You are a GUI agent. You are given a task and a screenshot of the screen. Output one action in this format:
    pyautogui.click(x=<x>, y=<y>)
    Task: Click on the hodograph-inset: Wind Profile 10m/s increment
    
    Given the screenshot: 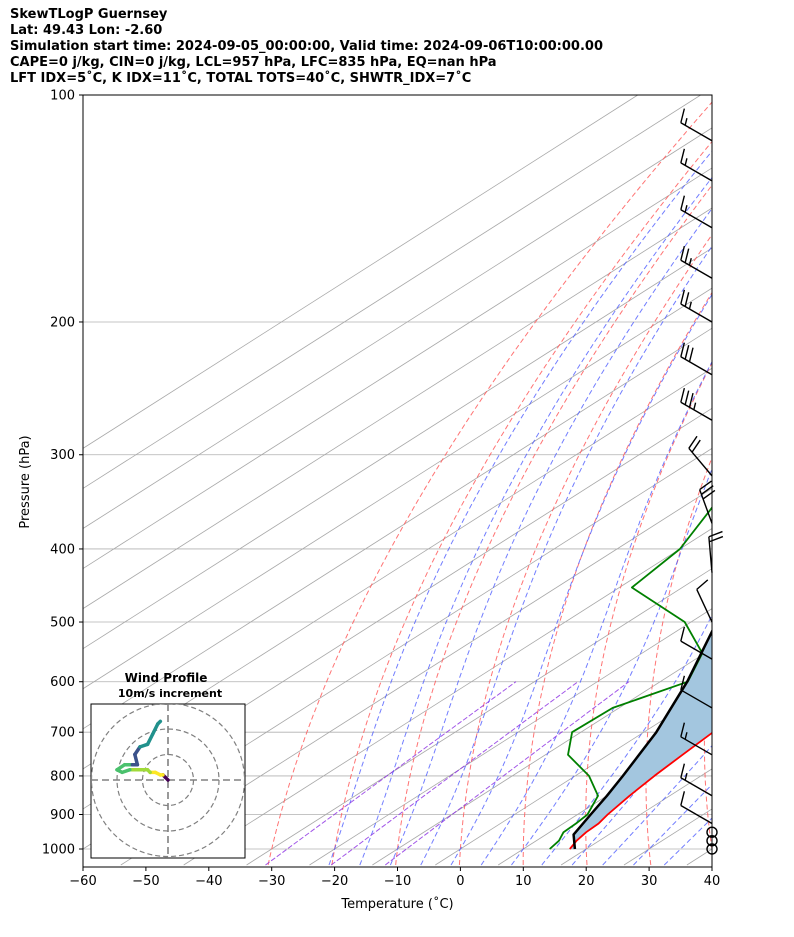 What is the action you would take?
    pyautogui.click(x=168, y=765)
    